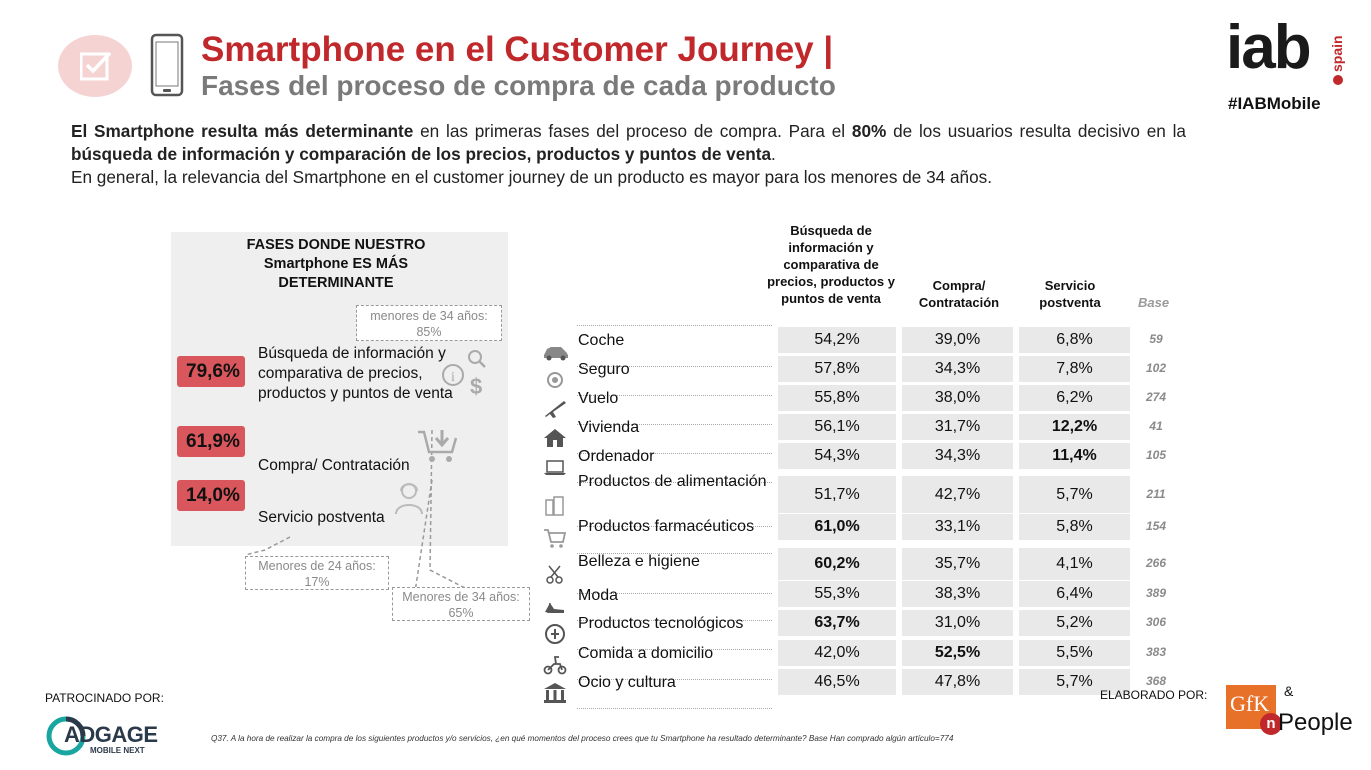 The width and height of the screenshot is (1371, 770). What do you see at coordinates (321, 517) in the screenshot?
I see `phase-label-postsale: Servicio postventa` at bounding box center [321, 517].